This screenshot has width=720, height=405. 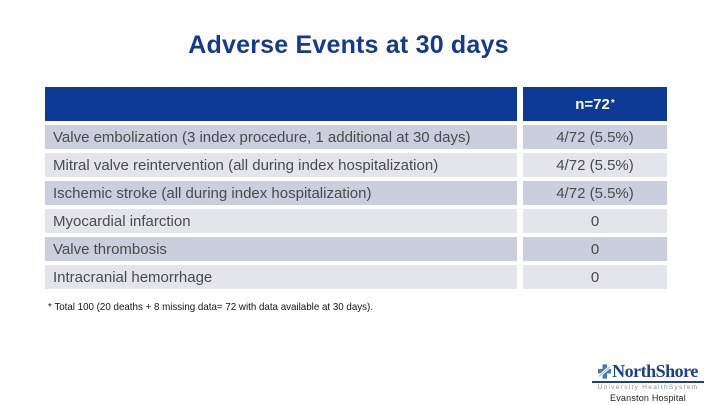 What do you see at coordinates (592, 104) in the screenshot?
I see `table-header-n-value: n=72` at bounding box center [592, 104].